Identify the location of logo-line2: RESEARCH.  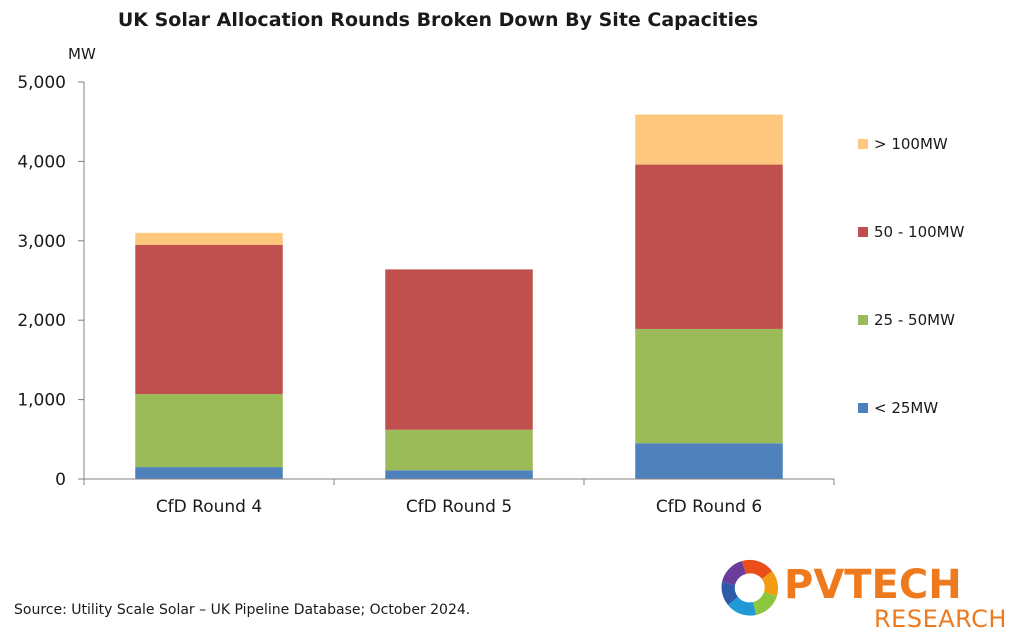
(940, 619).